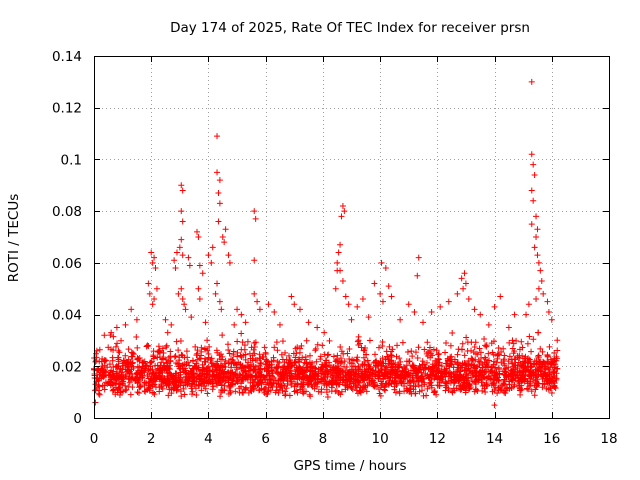 Image resolution: width=640 pixels, height=480 pixels. What do you see at coordinates (380, 439) in the screenshot?
I see `x-tick-label: 10` at bounding box center [380, 439].